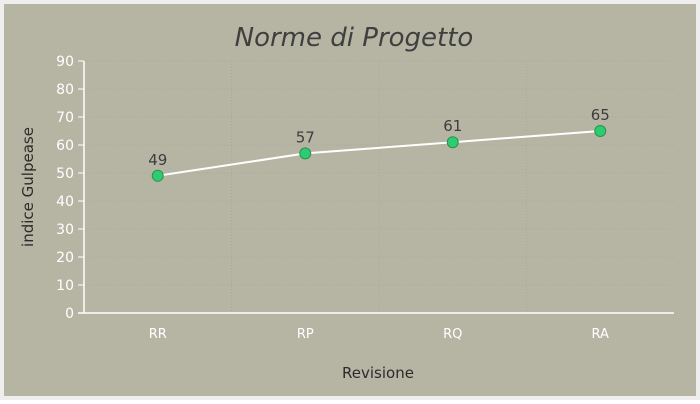  What do you see at coordinates (305, 334) in the screenshot?
I see `x-tick-label: RP` at bounding box center [305, 334].